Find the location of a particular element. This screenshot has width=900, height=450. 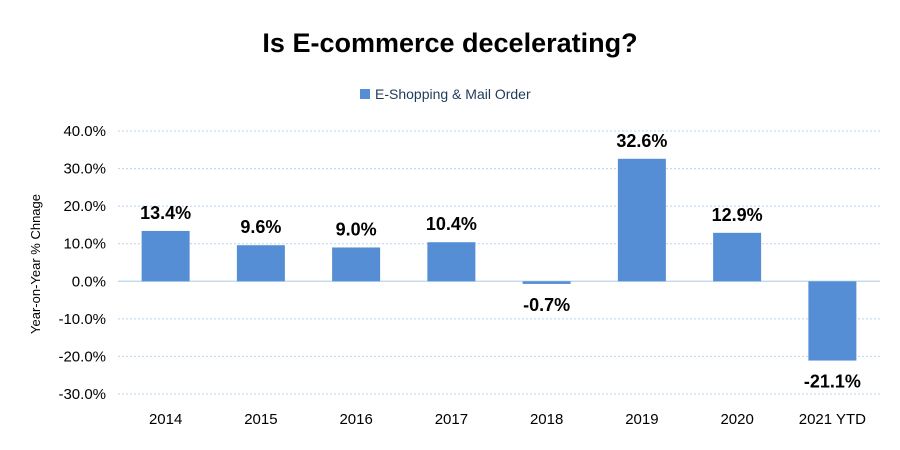

data-label: 32.6% is located at coordinates (641, 141).